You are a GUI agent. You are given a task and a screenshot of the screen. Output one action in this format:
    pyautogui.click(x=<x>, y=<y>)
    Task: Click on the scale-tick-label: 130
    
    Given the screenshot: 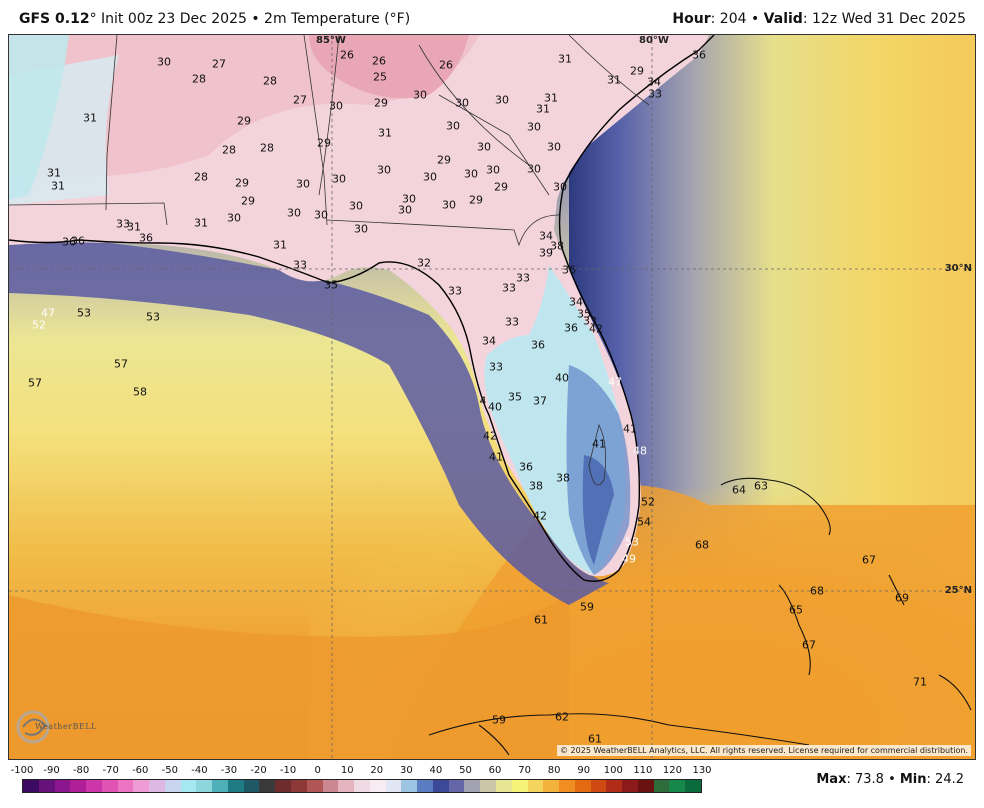 What is the action you would take?
    pyautogui.click(x=702, y=770)
    